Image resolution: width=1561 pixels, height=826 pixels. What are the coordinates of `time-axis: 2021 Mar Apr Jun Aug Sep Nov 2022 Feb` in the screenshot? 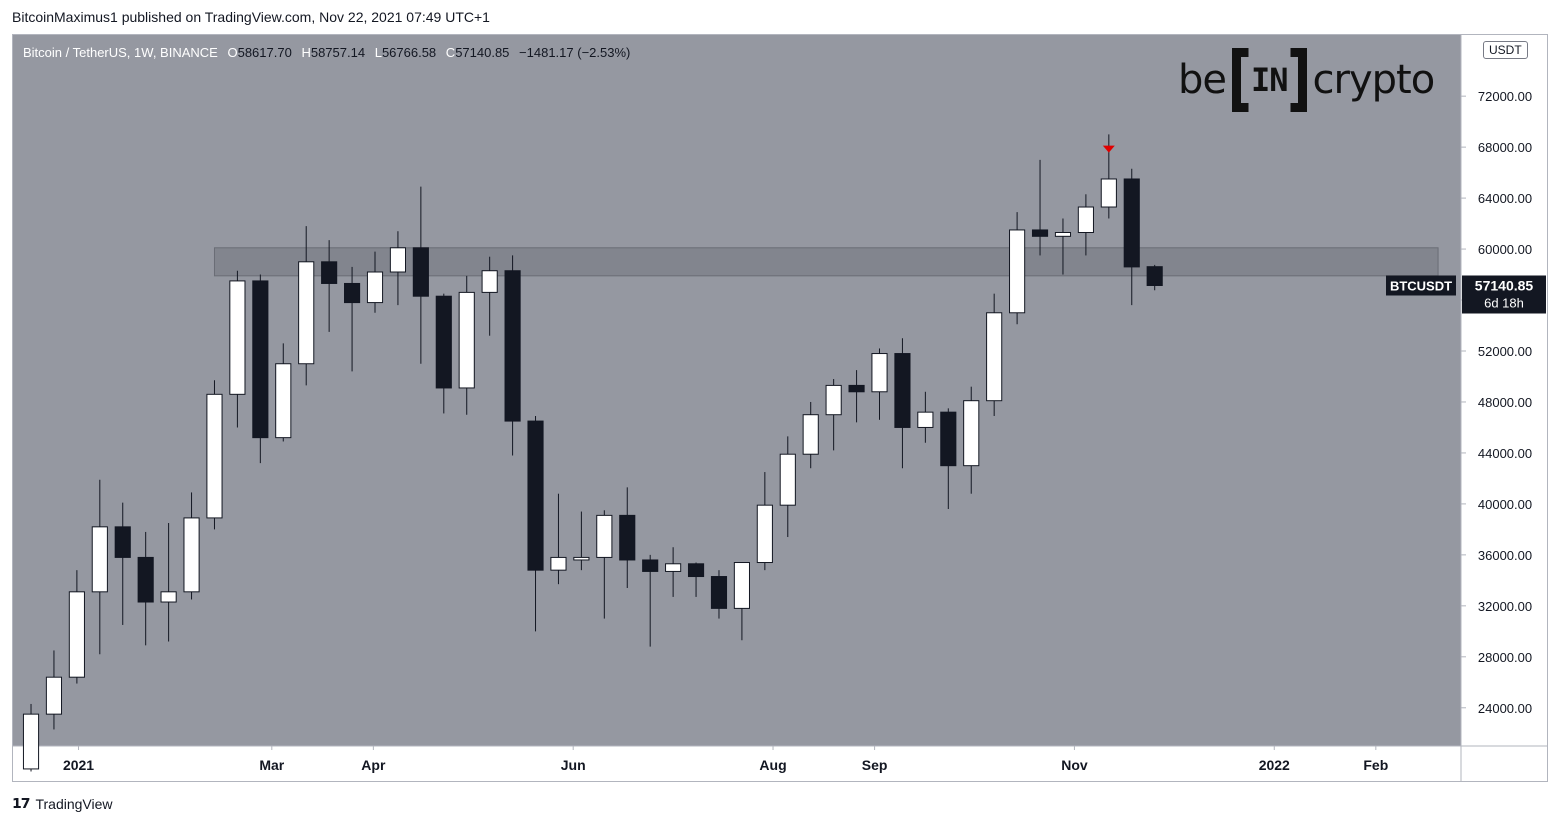 It's located at (725, 759).